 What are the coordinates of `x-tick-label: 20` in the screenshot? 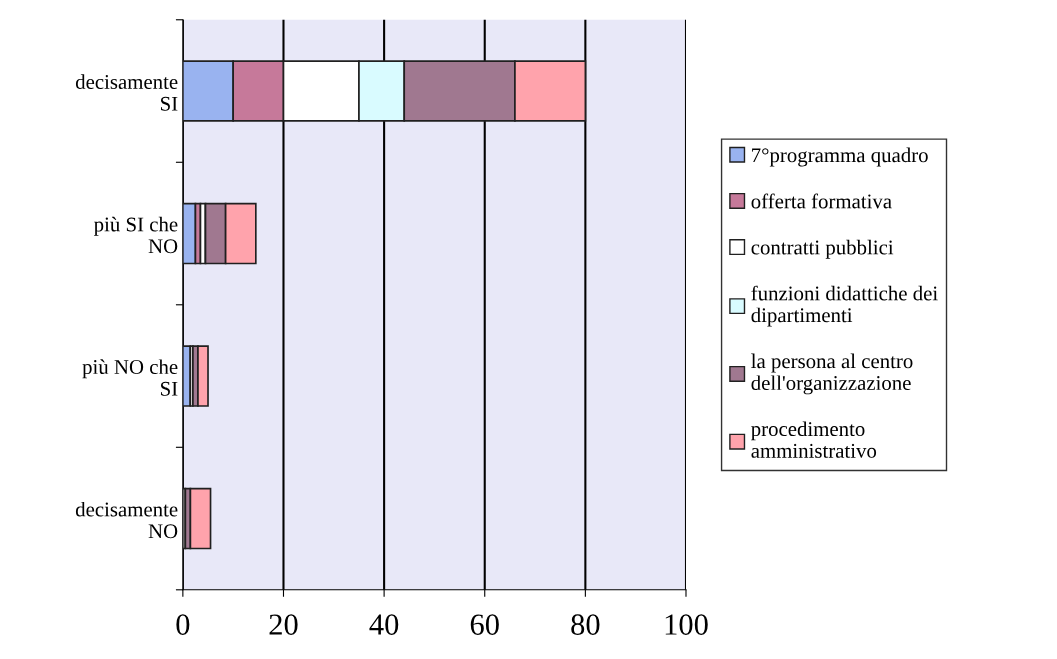 It's located at (283, 624).